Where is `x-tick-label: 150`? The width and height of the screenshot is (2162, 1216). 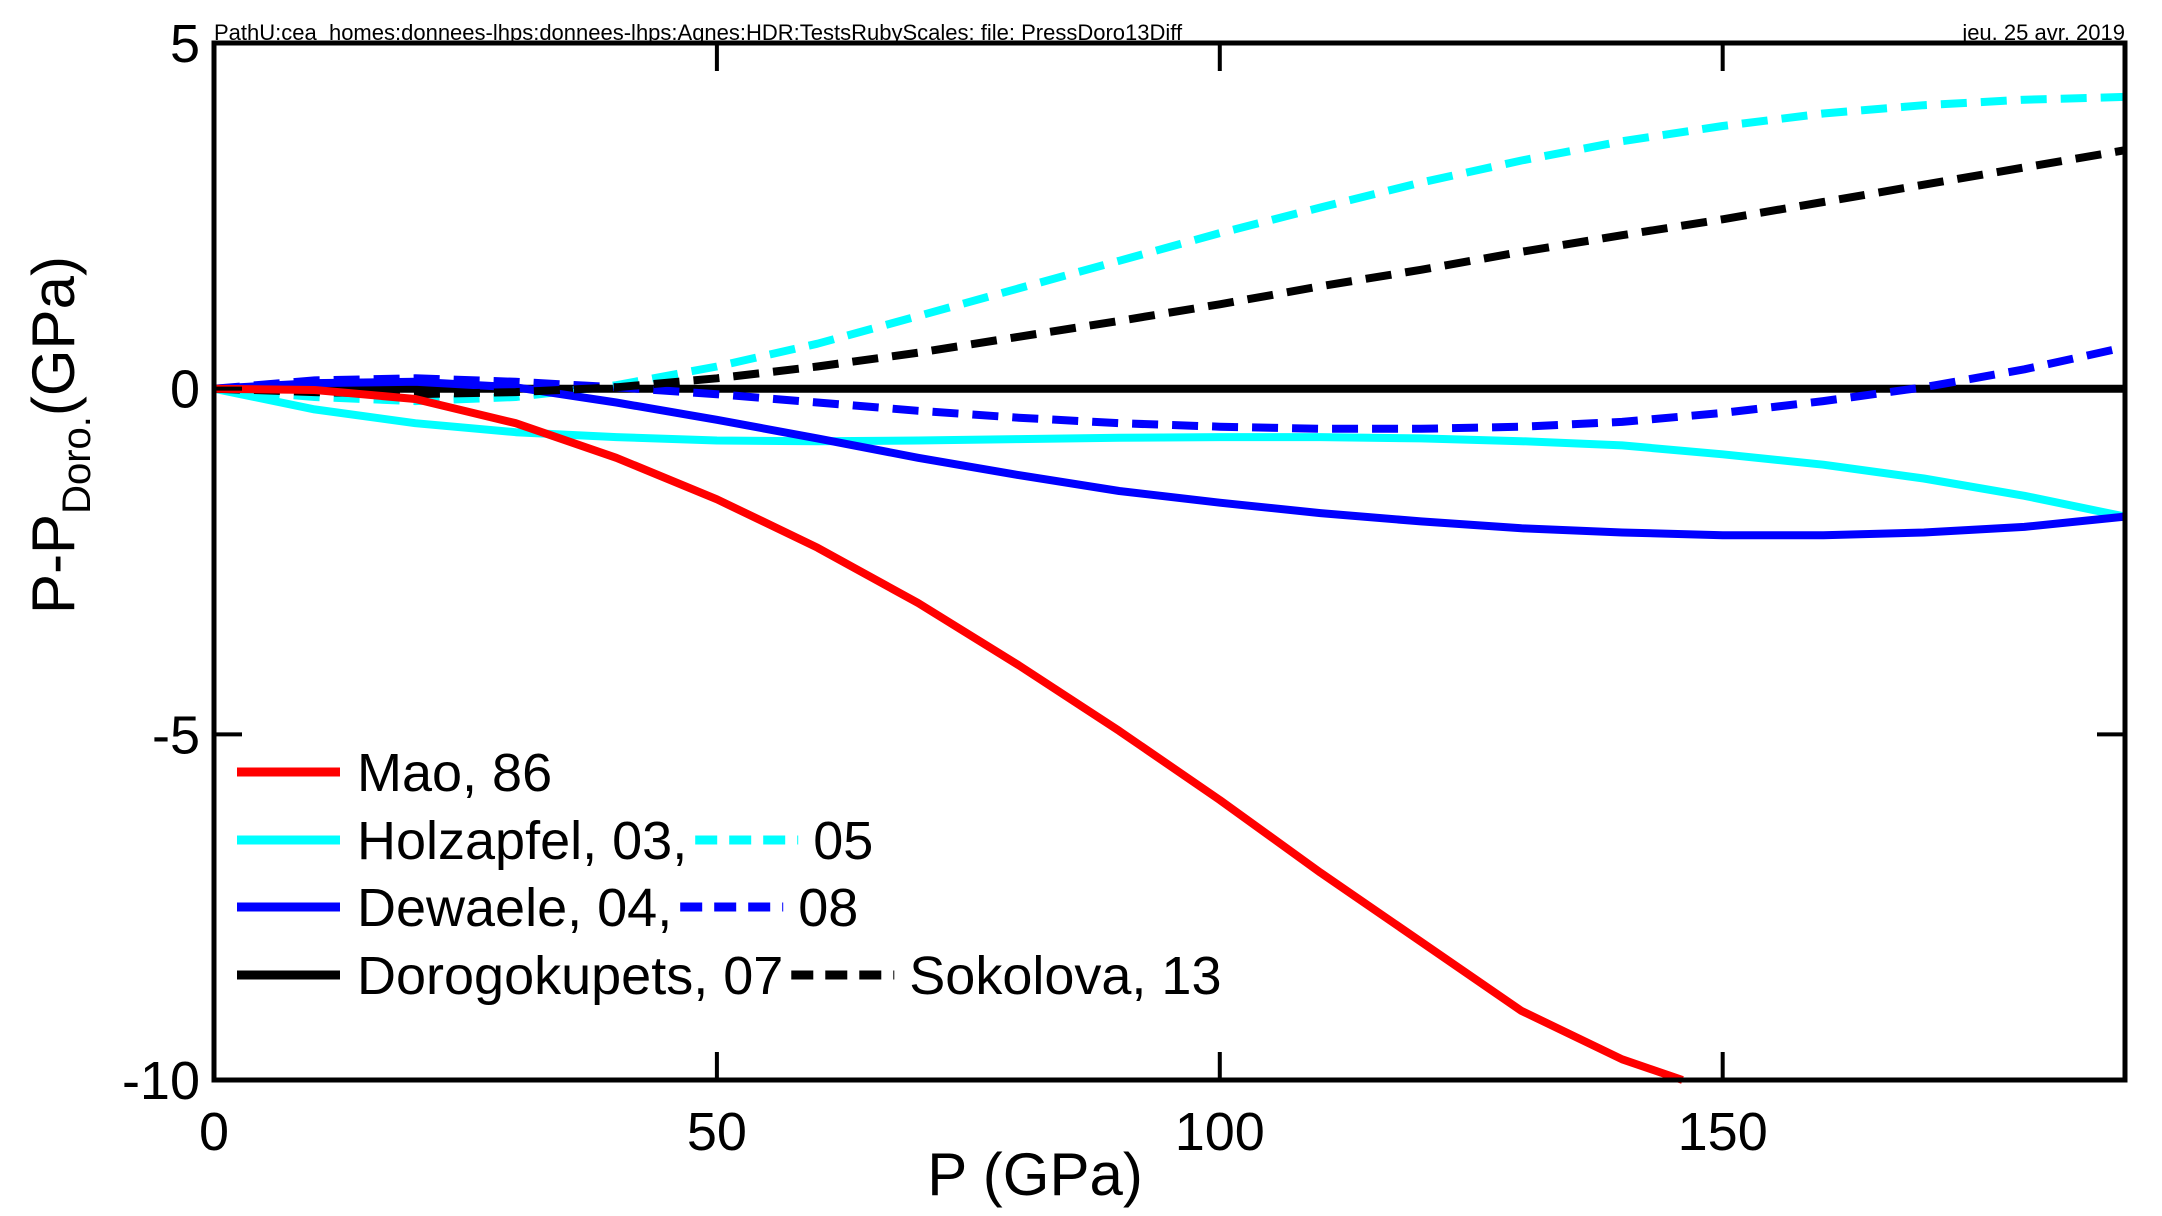
x-tick-label: 150 is located at coordinates (1723, 1132).